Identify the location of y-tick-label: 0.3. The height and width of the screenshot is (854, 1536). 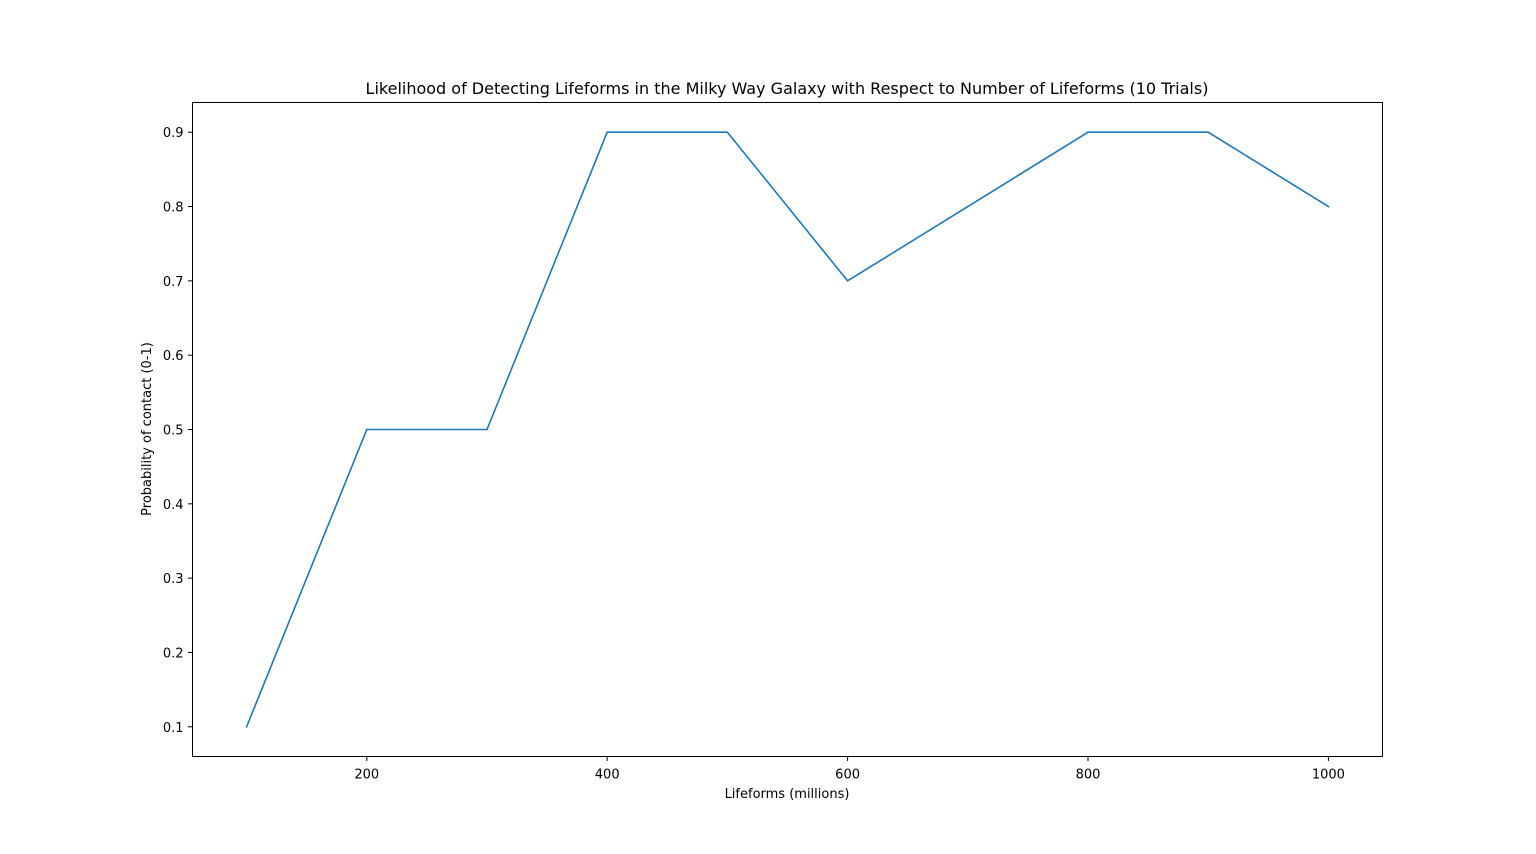
(173, 579).